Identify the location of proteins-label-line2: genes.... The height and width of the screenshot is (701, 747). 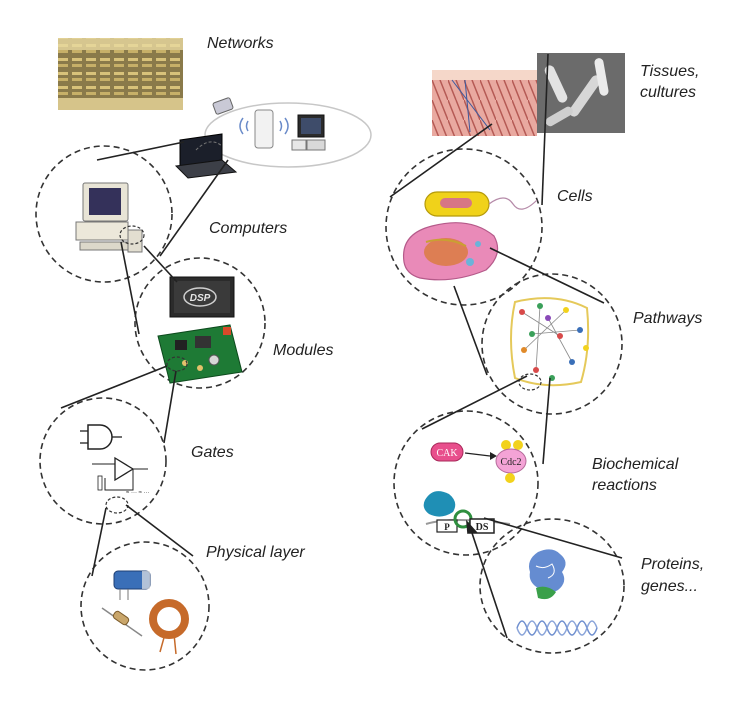
(669, 586).